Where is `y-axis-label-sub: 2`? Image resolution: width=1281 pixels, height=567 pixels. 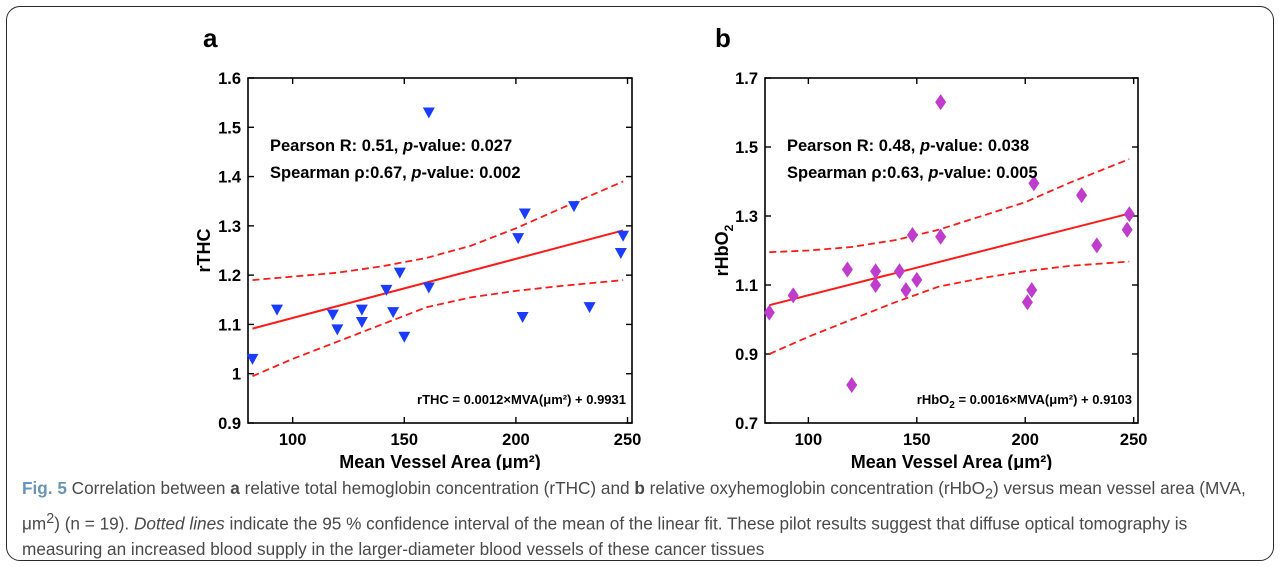
y-axis-label-sub: 2 is located at coordinates (729, 227).